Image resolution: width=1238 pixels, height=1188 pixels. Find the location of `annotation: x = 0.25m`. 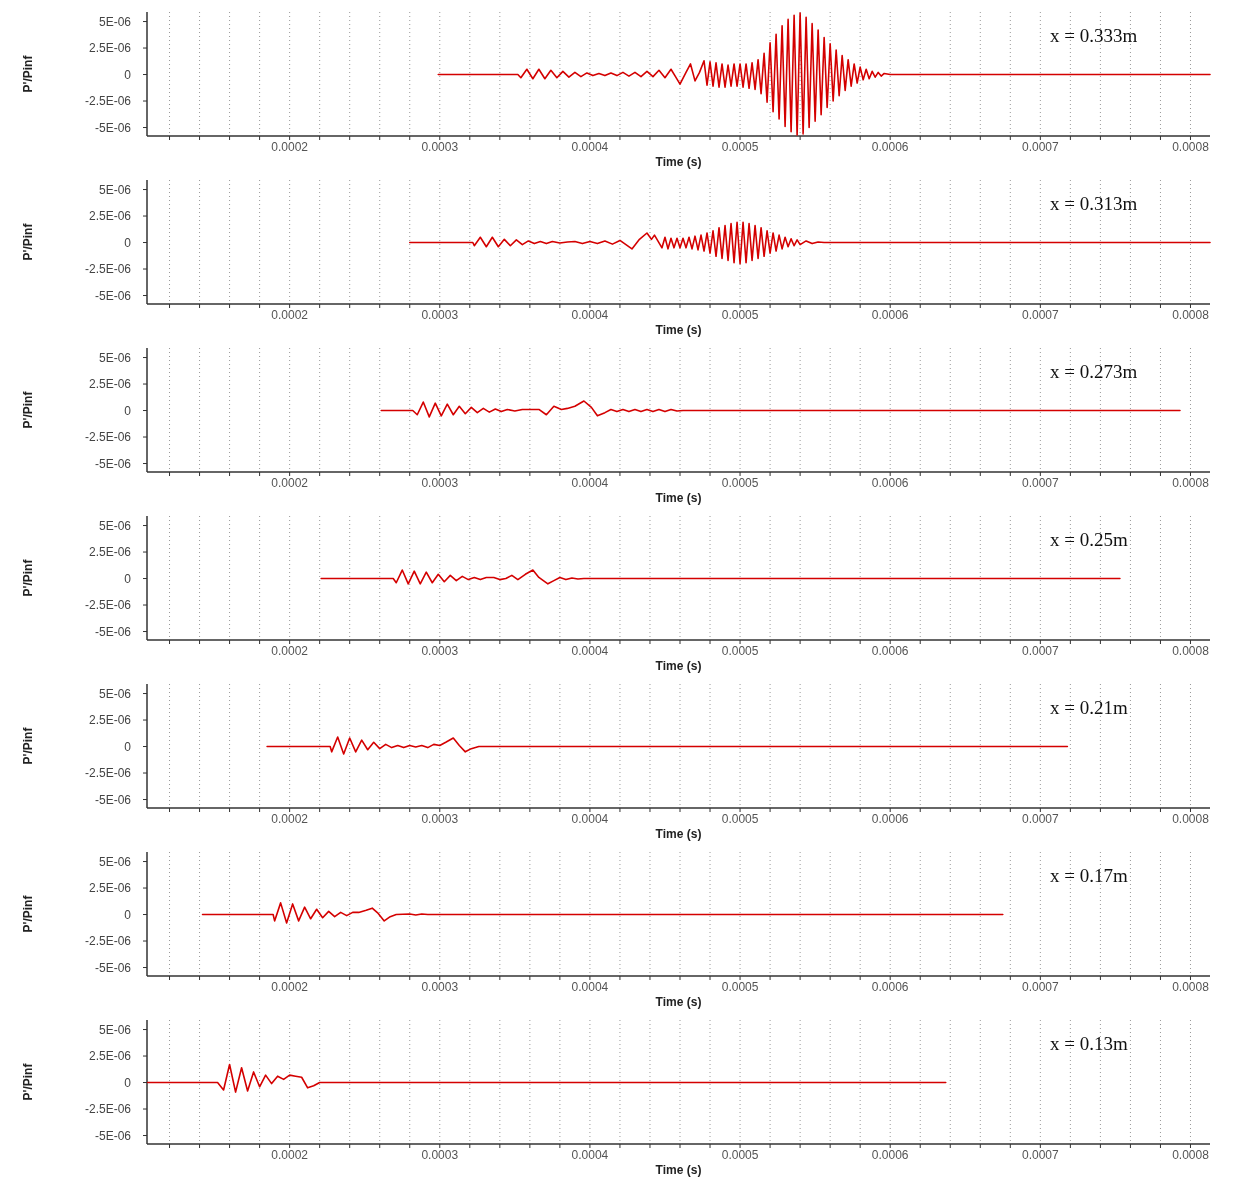

annotation: x = 0.25m is located at coordinates (1089, 539).